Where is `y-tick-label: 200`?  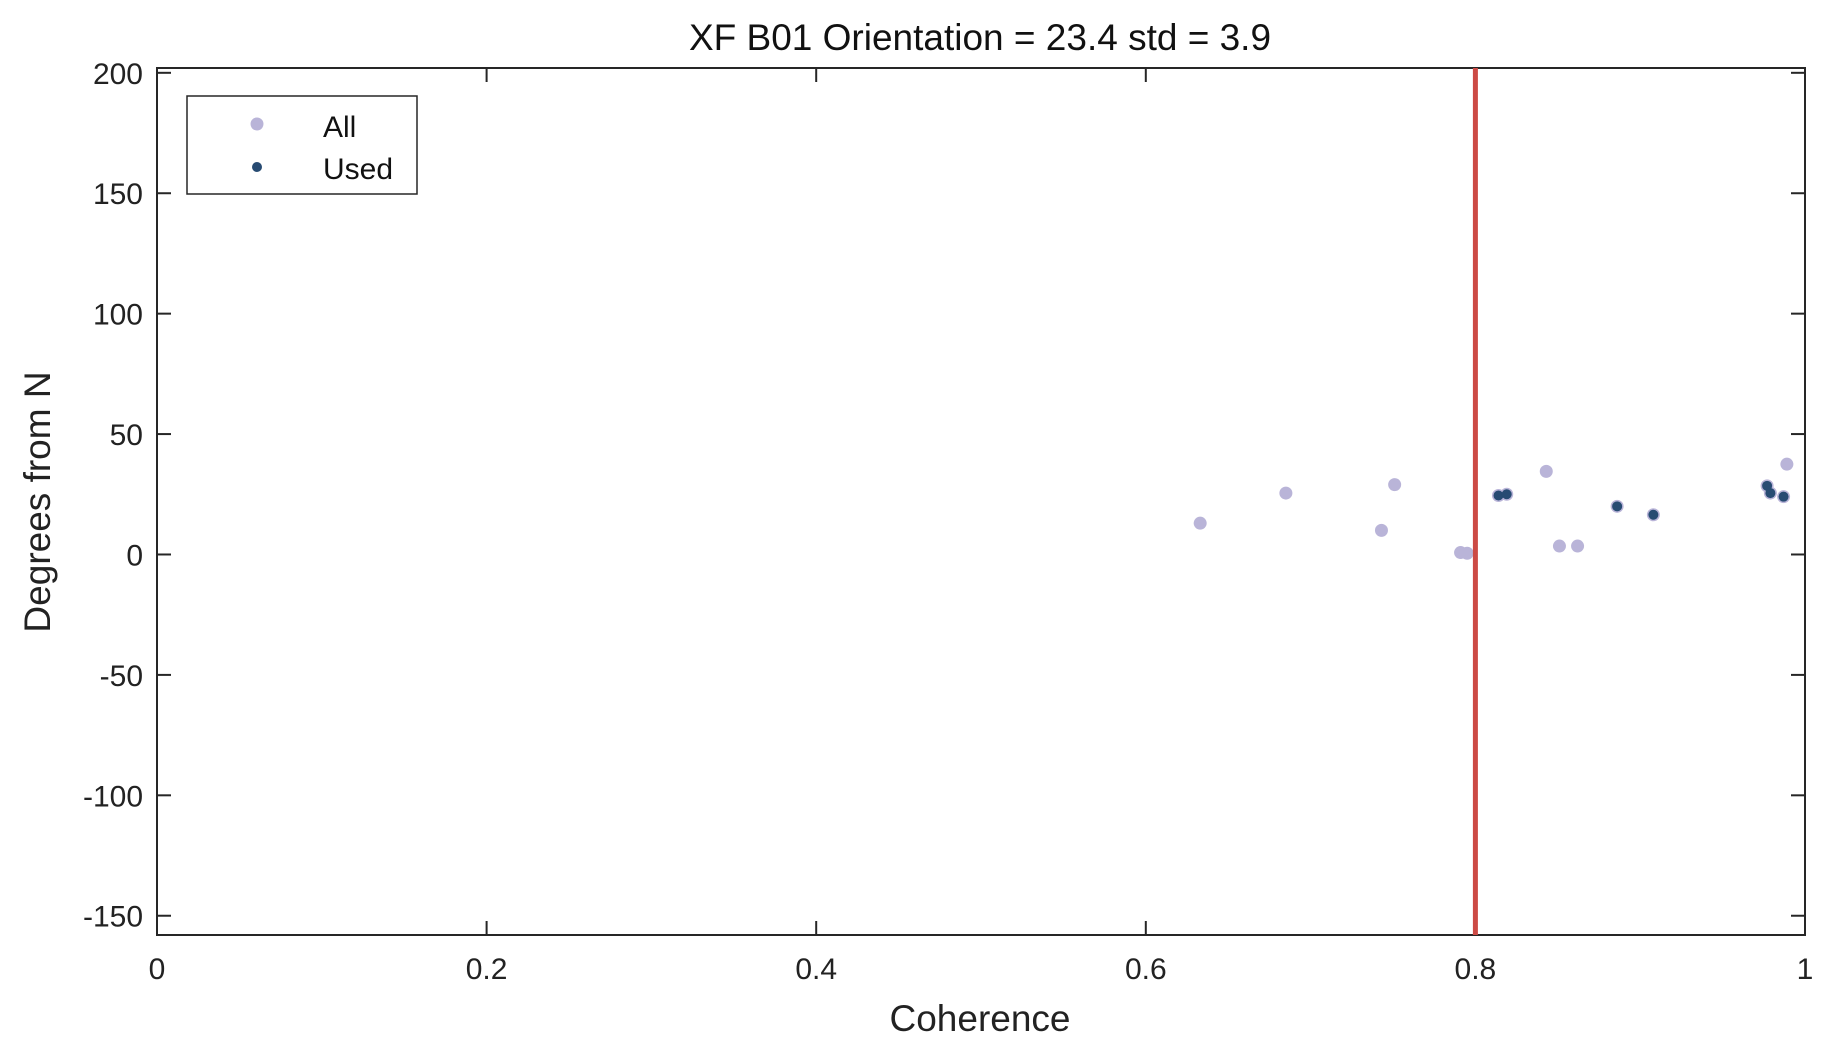
y-tick-label: 200 is located at coordinates (118, 74).